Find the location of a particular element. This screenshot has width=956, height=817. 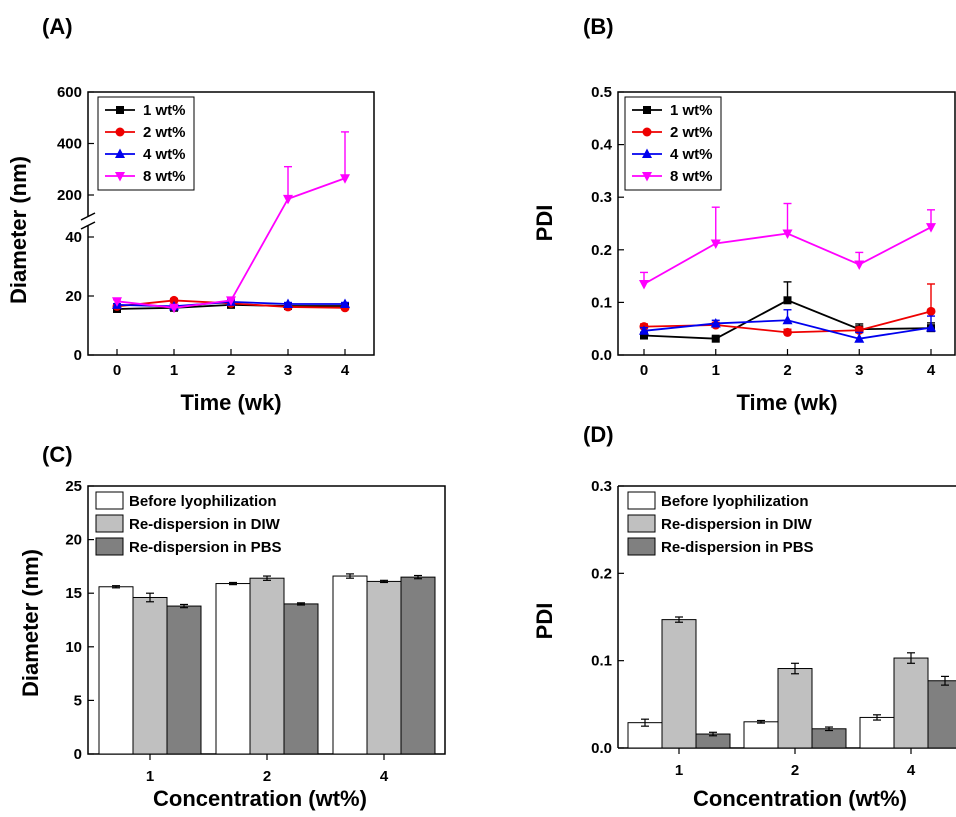

x-tick-label: 0 is located at coordinates (644, 370).